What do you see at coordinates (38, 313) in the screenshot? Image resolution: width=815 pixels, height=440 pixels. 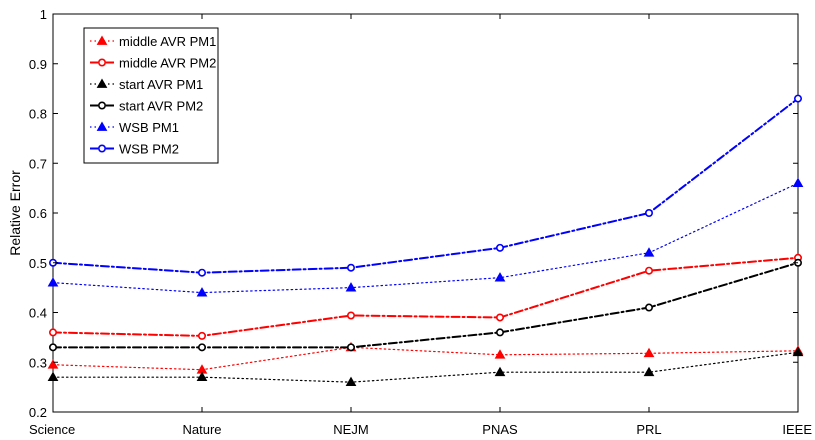 I see `y-tick-label: 0.4` at bounding box center [38, 313].